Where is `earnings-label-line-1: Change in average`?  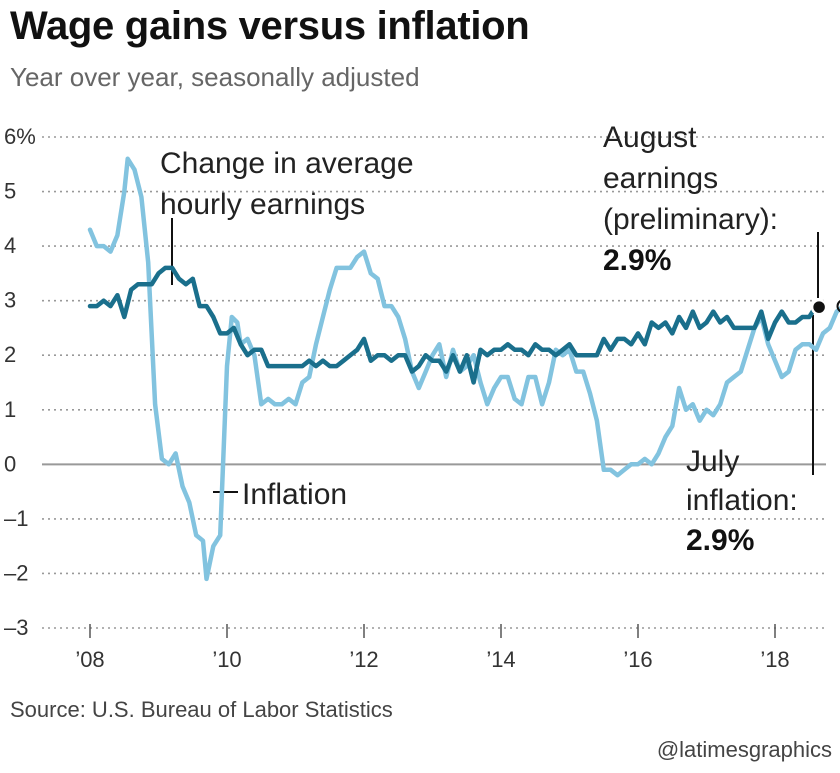
earnings-label-line-1: Change in average is located at coordinates (287, 163).